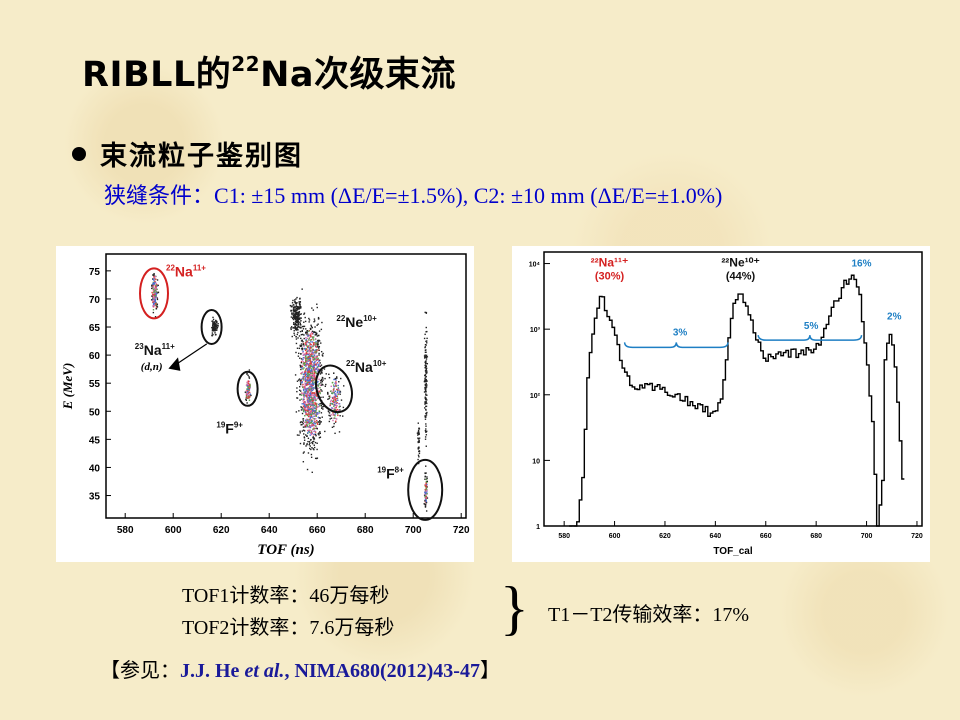 This screenshot has width=960, height=720. What do you see at coordinates (95, 497) in the screenshot?
I see `y-tick-label: 35` at bounding box center [95, 497].